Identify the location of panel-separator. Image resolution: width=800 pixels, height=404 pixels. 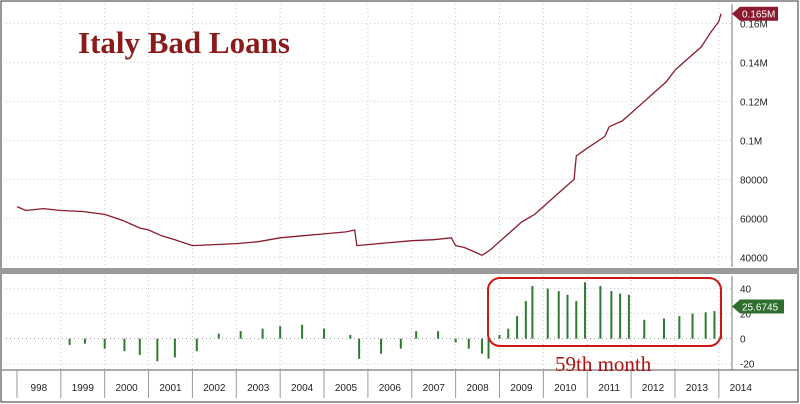
(400, 271).